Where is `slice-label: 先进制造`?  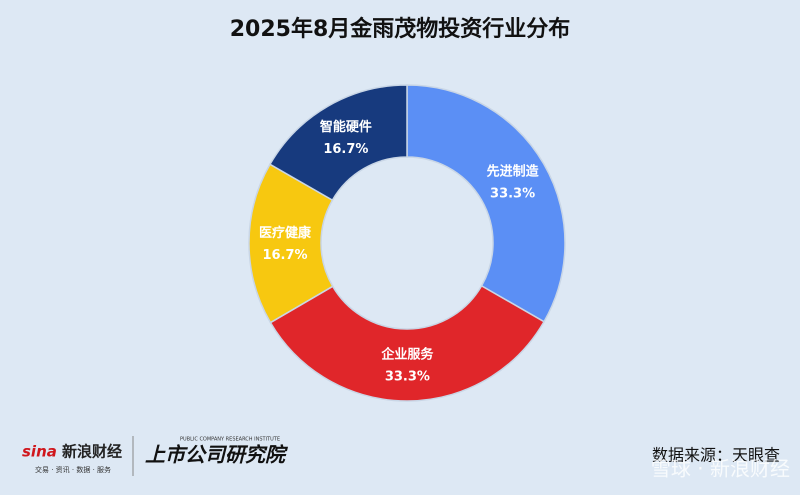
slice-label: 先进制造 is located at coordinates (513, 171).